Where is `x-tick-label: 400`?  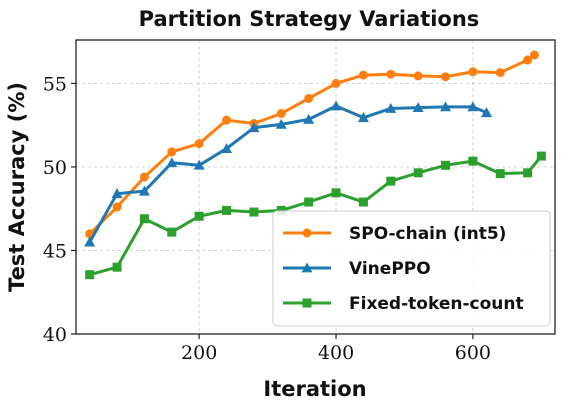 x-tick-label: 400 is located at coordinates (336, 353).